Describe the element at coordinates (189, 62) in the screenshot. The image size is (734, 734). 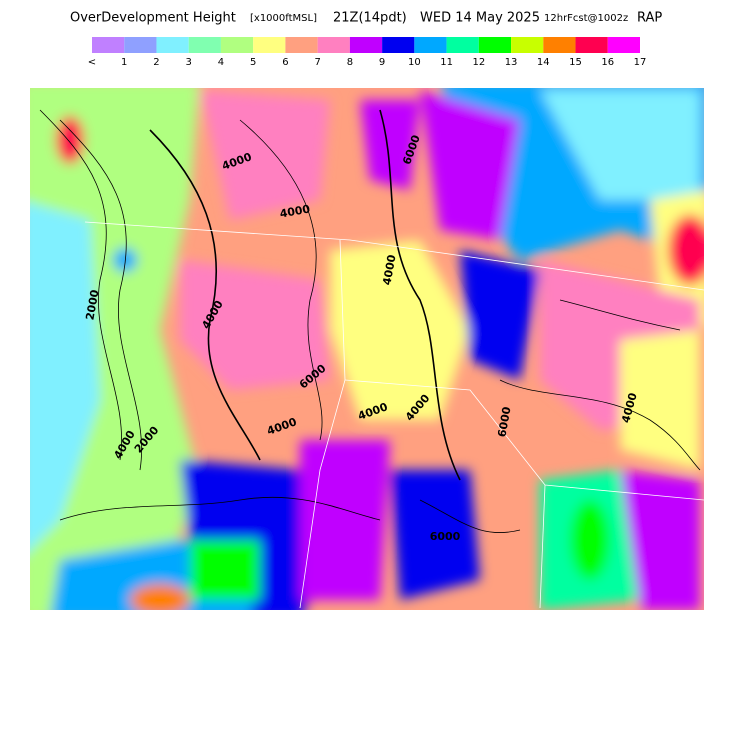
I see `legend-label: 3` at that location.